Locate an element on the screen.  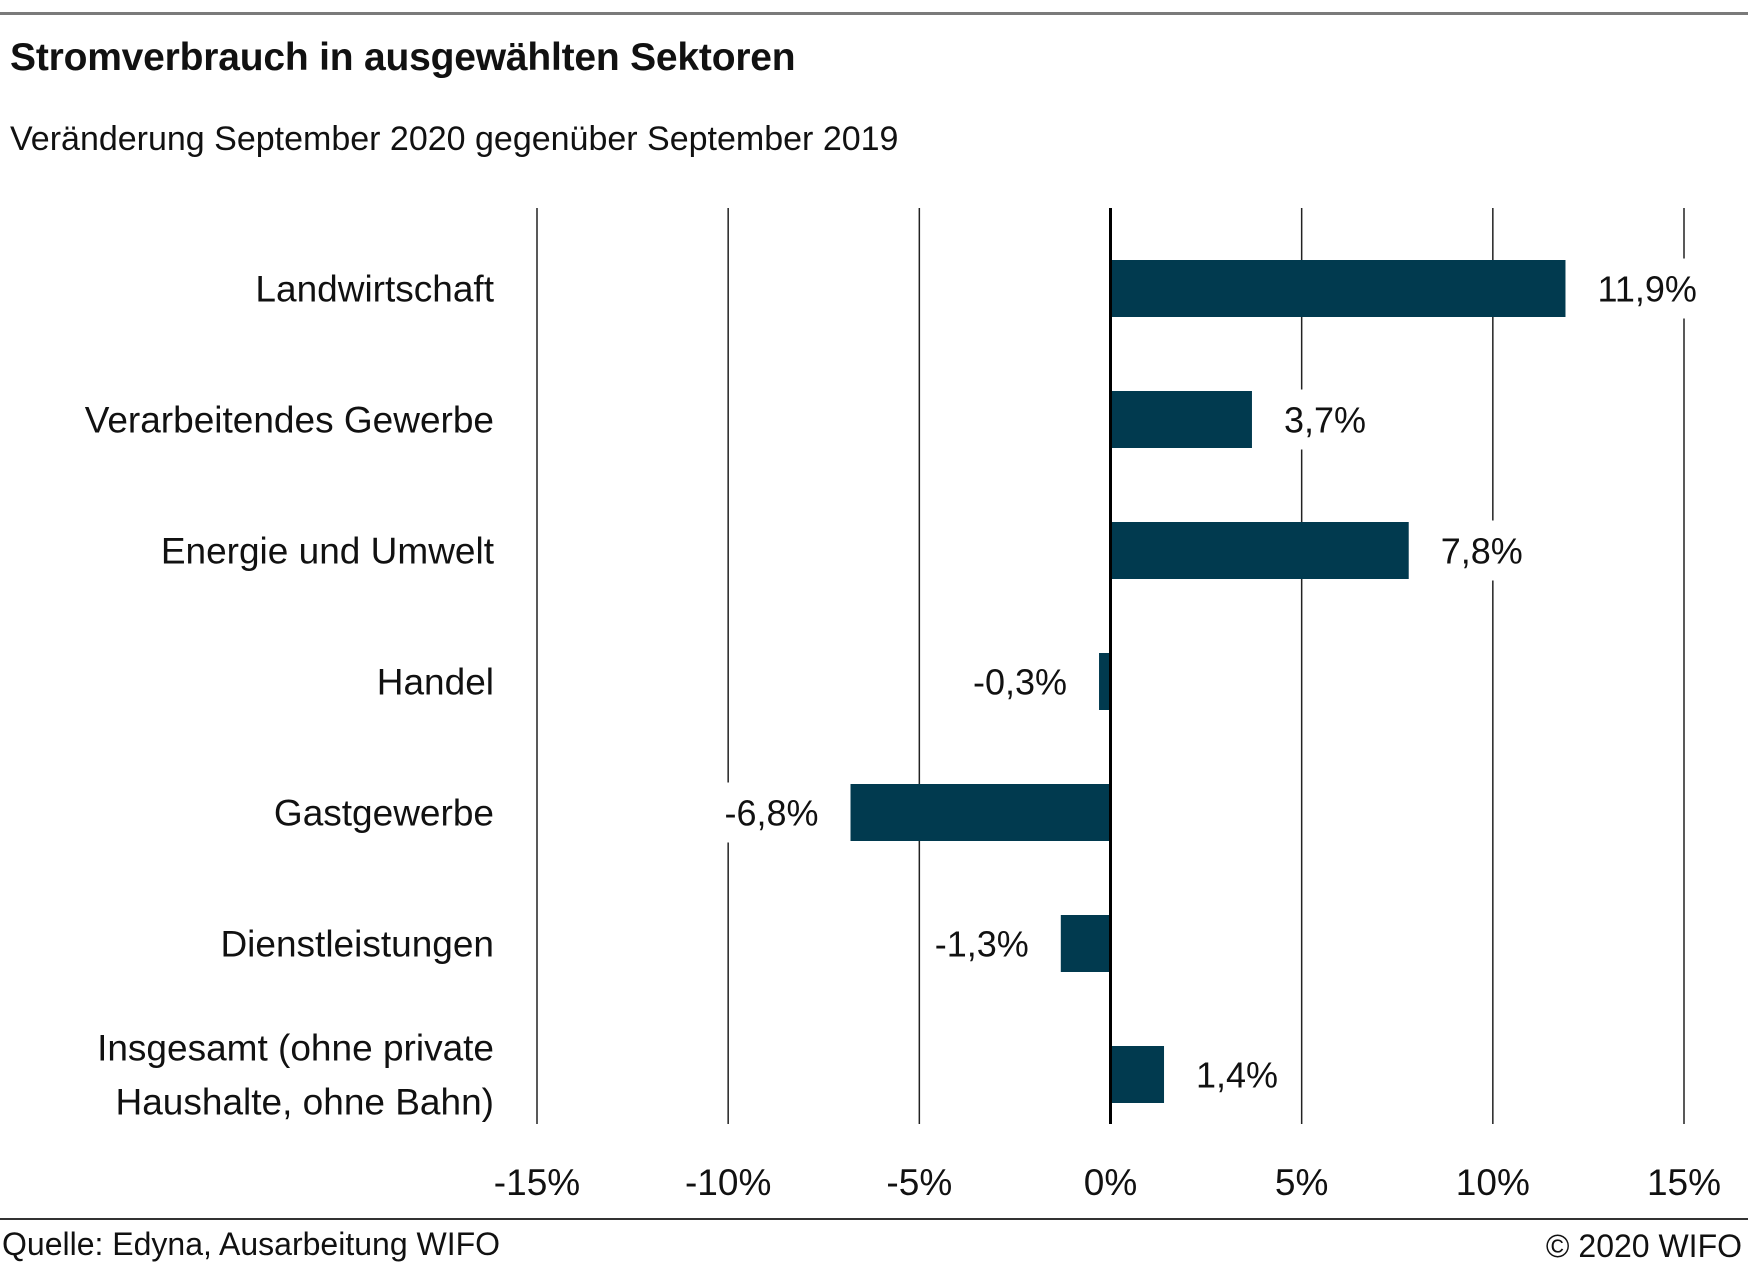
data-label: -6,8% is located at coordinates (771, 813).